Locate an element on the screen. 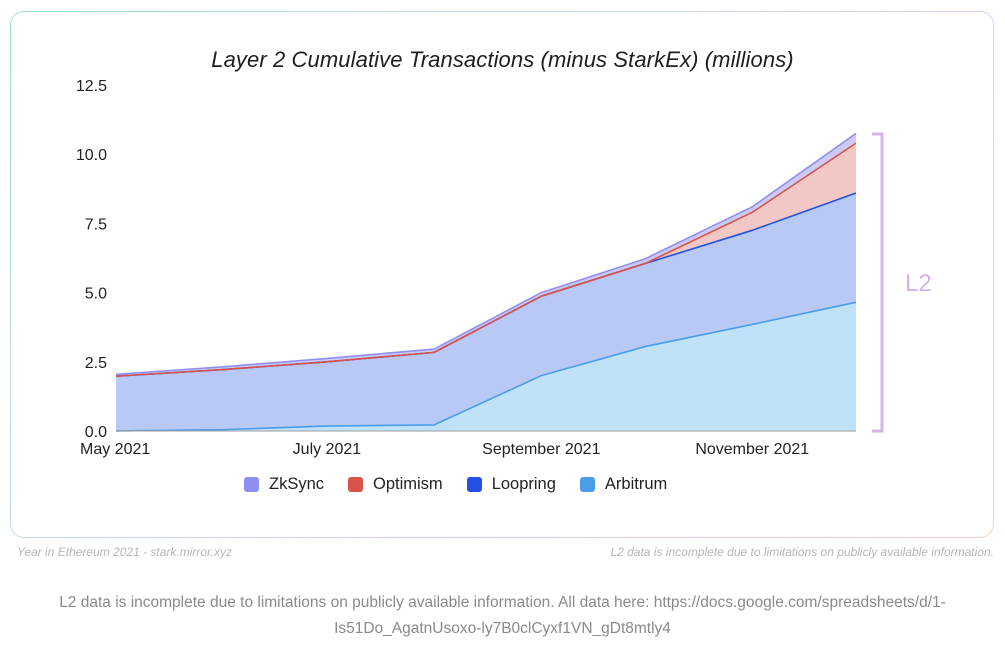 This screenshot has width=1005, height=647. legend-label: ZkSync is located at coordinates (297, 484).